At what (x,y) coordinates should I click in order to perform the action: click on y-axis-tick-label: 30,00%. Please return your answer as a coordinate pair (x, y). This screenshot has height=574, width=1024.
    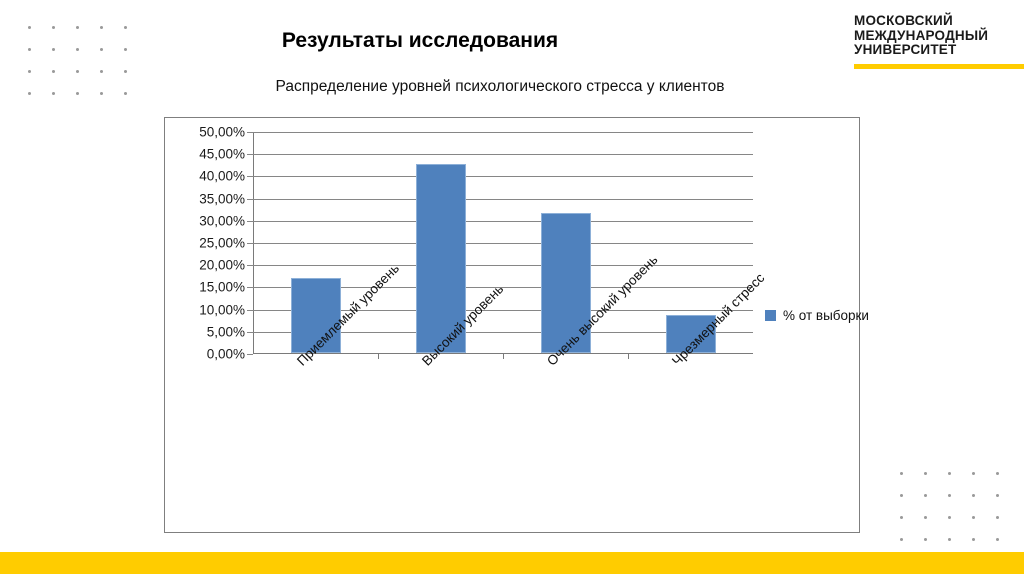
    Looking at the image, I should click on (222, 221).